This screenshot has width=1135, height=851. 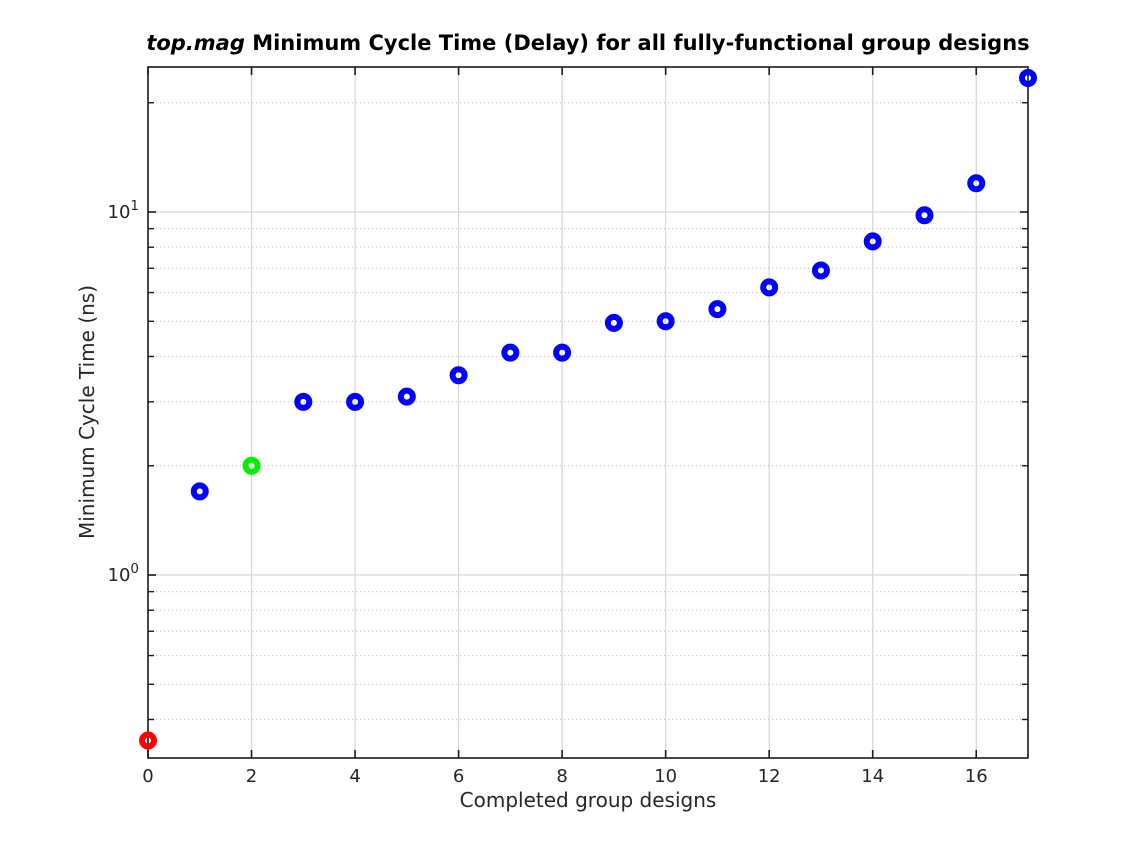 I want to click on x-tick-label: 4, so click(x=354, y=776).